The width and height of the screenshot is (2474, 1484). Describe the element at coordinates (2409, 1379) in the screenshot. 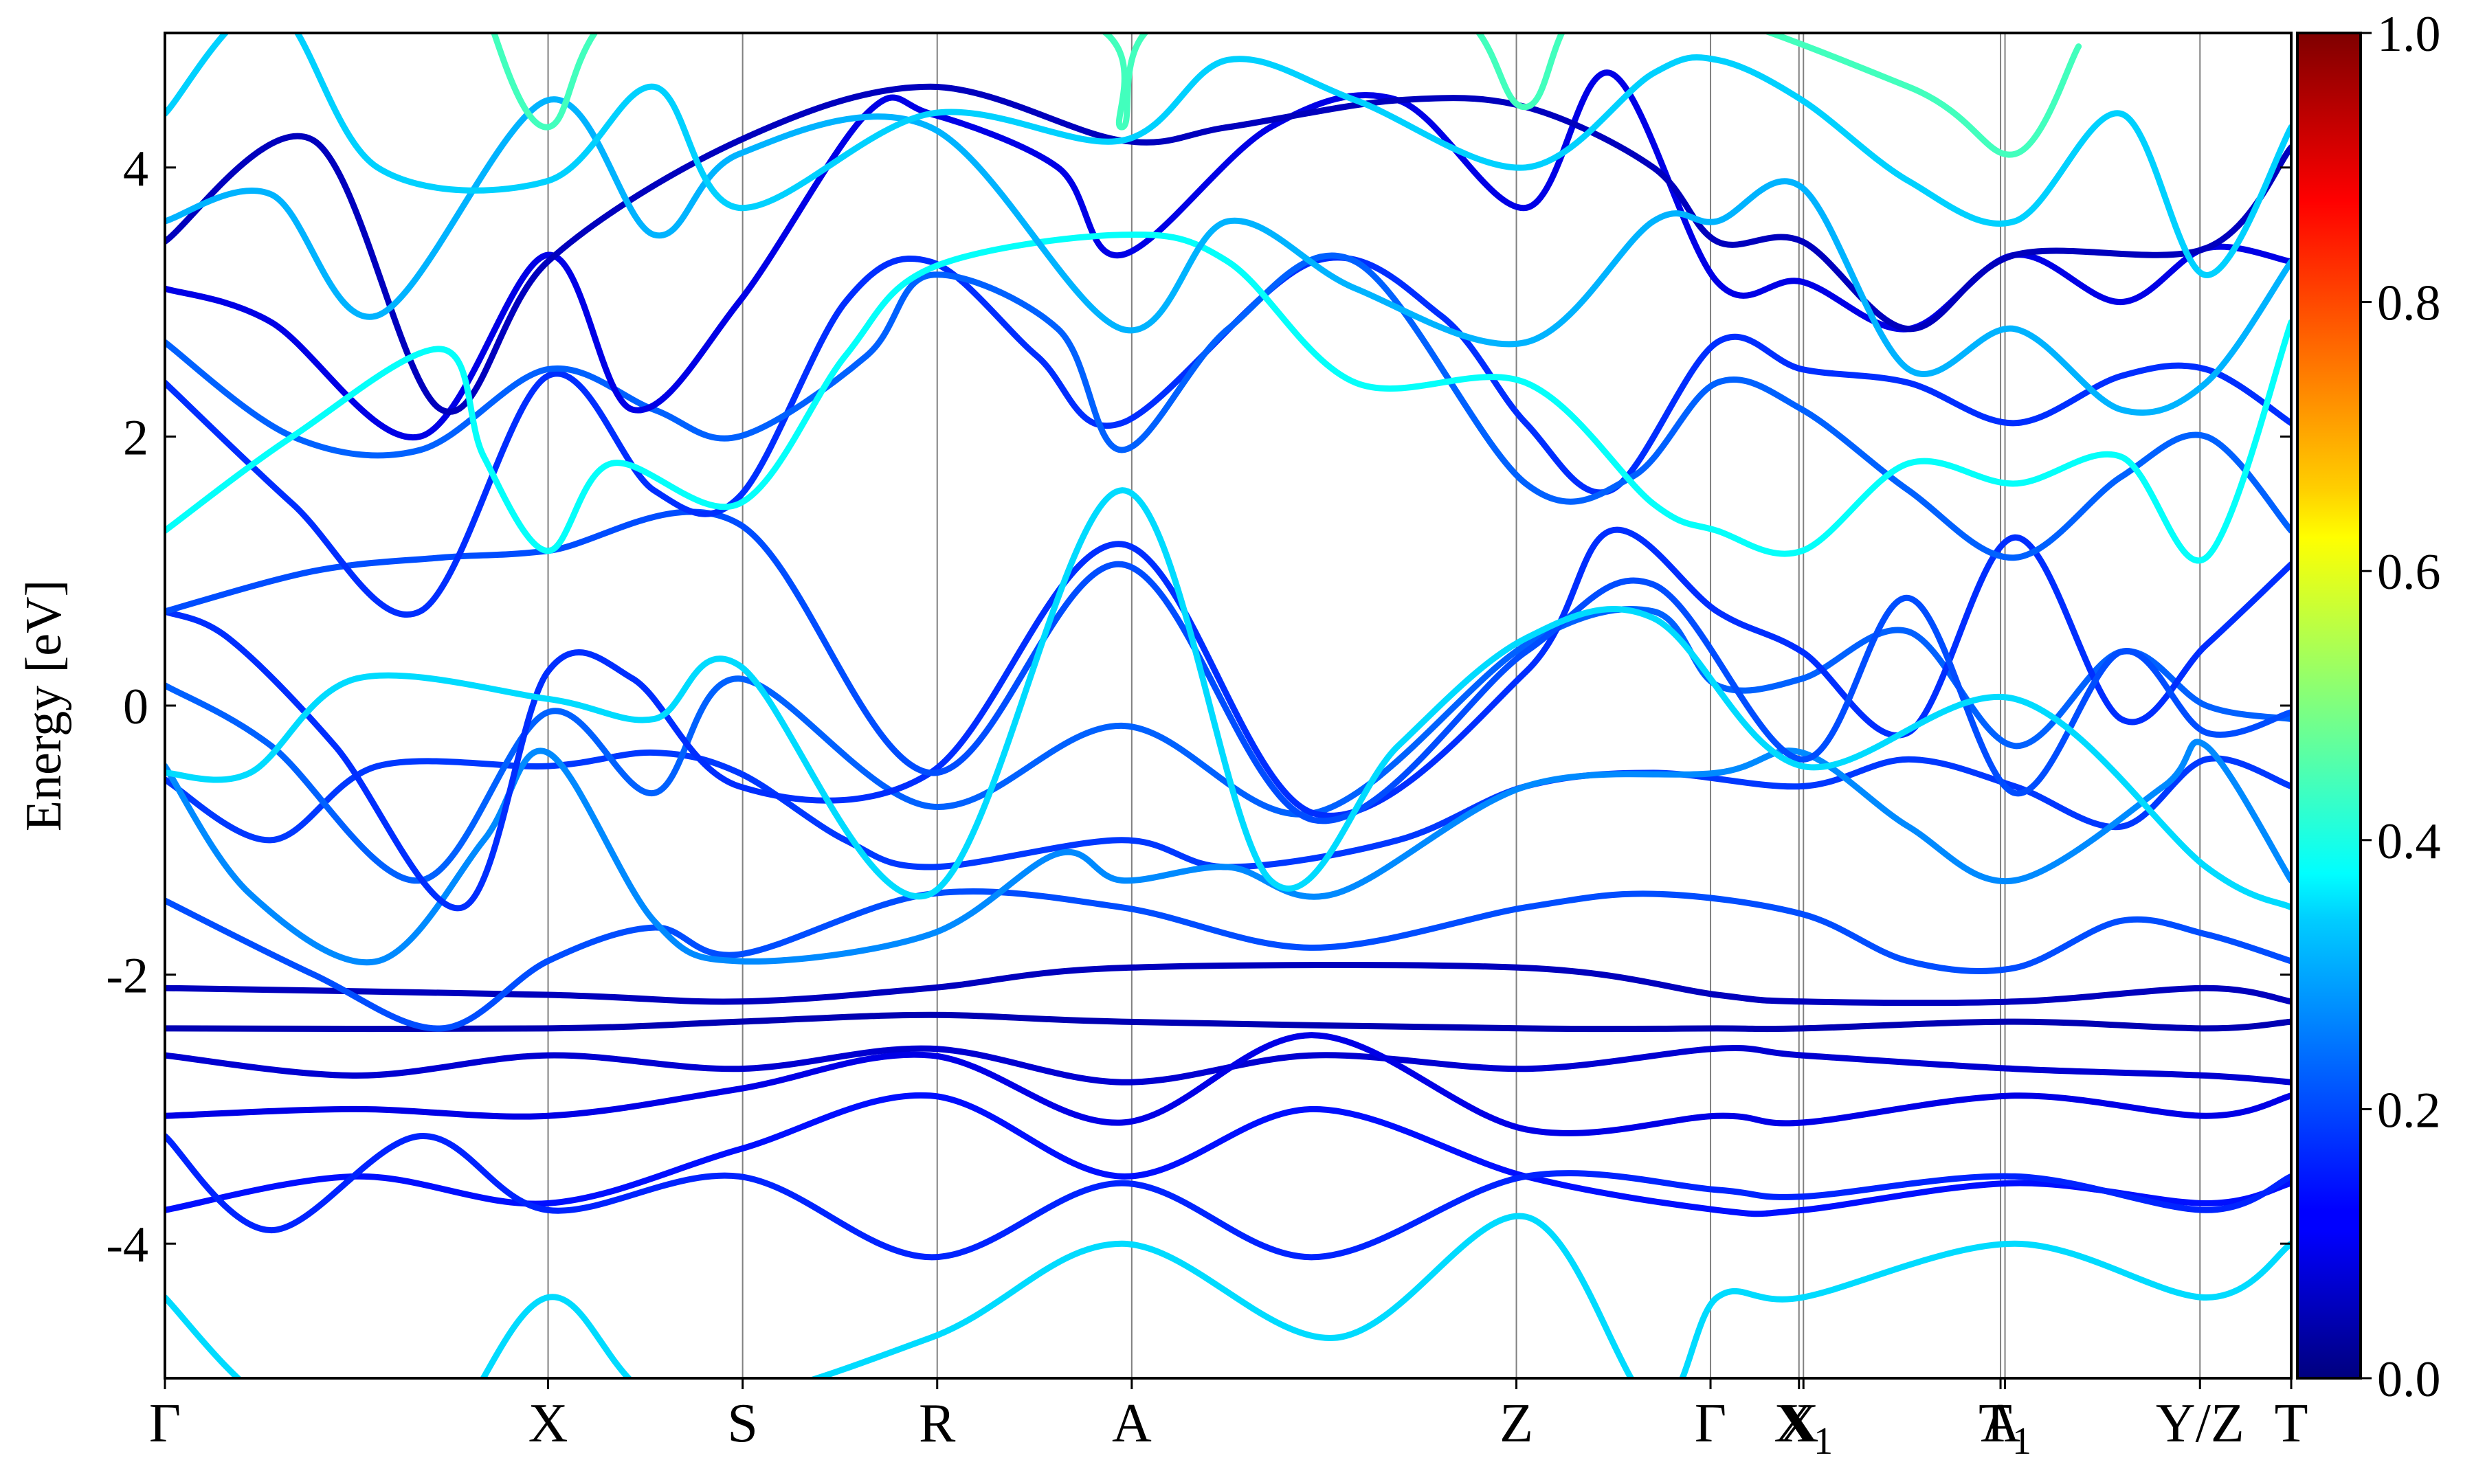

I see `colorbar-tick-label-0: 0.0` at that location.